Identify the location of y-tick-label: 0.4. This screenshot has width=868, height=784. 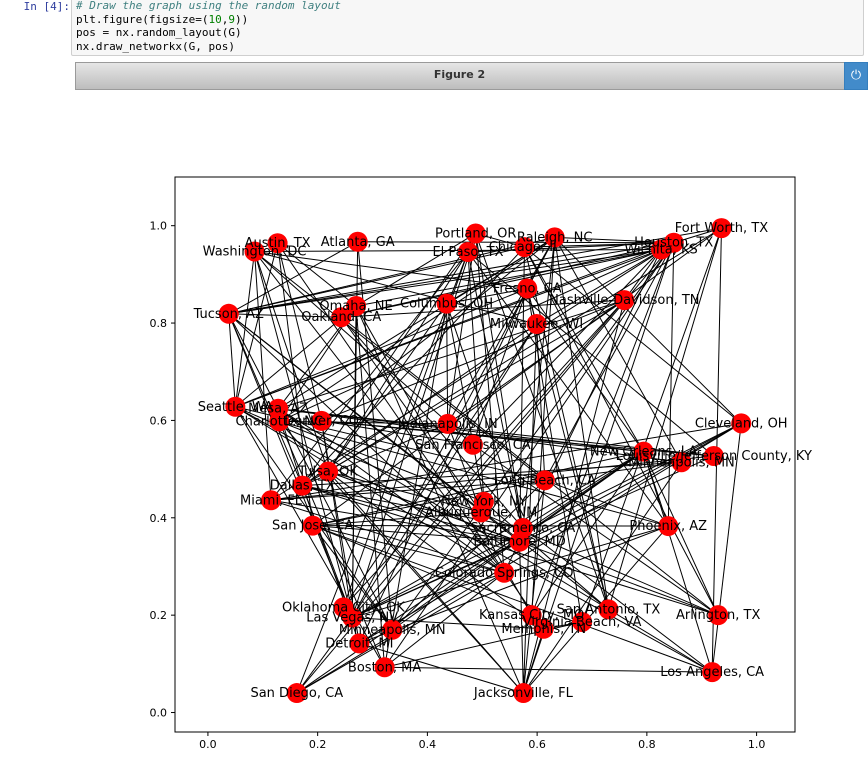
(159, 518).